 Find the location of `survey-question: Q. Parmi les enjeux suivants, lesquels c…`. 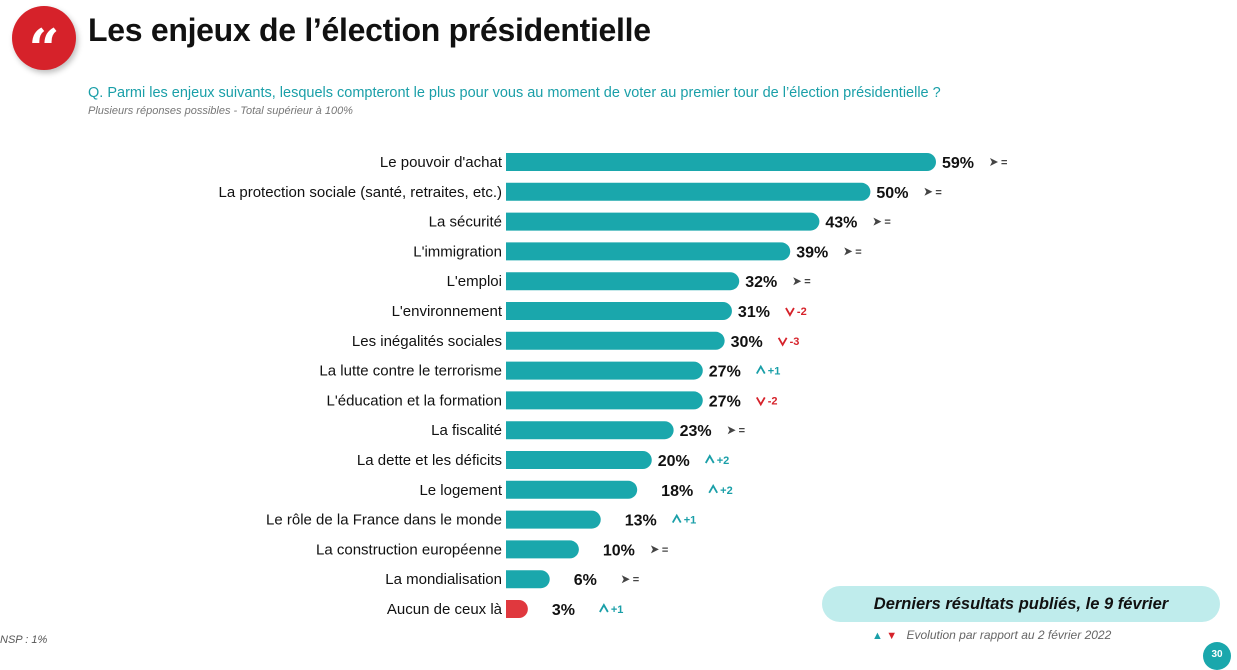

survey-question: Q. Parmi les enjeux suivants, lesquels c… is located at coordinates (514, 93).